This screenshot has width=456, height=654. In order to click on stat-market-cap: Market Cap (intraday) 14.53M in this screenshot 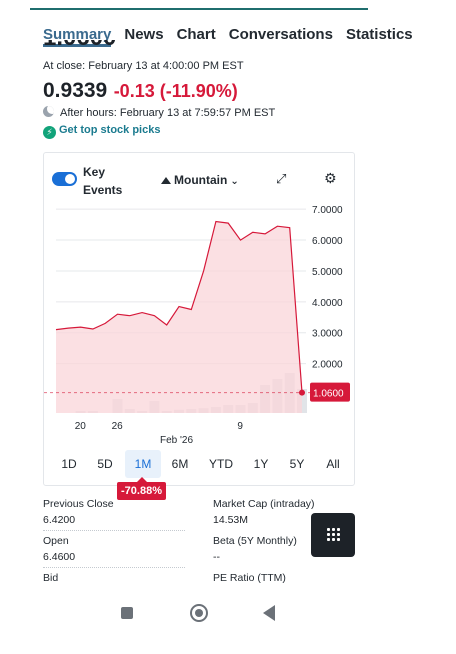, I will do `click(264, 512)`.